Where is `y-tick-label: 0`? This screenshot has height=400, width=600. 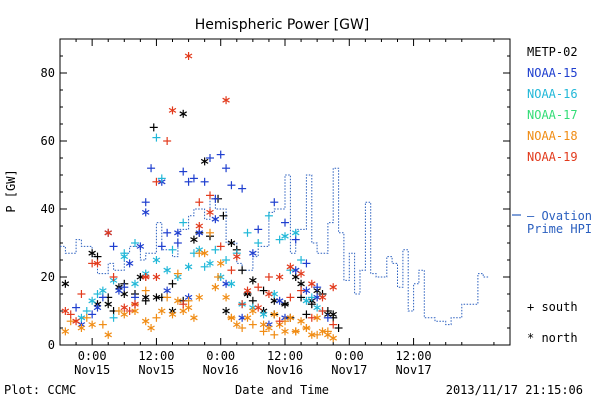
y-tick-label: 0 is located at coordinates (51, 345).